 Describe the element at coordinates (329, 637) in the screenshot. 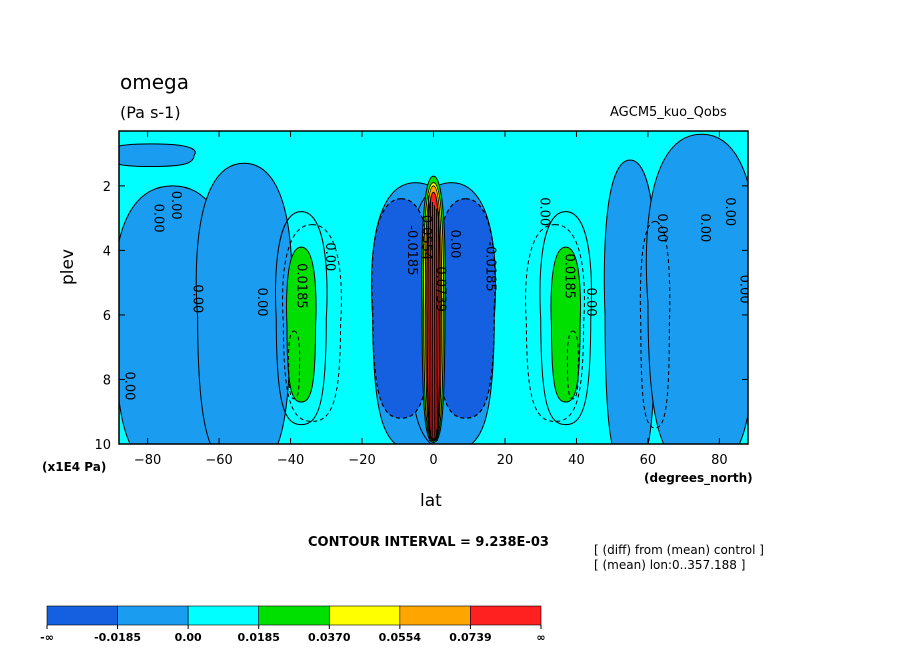

I see `colorbar-label-5: 0.0370` at that location.